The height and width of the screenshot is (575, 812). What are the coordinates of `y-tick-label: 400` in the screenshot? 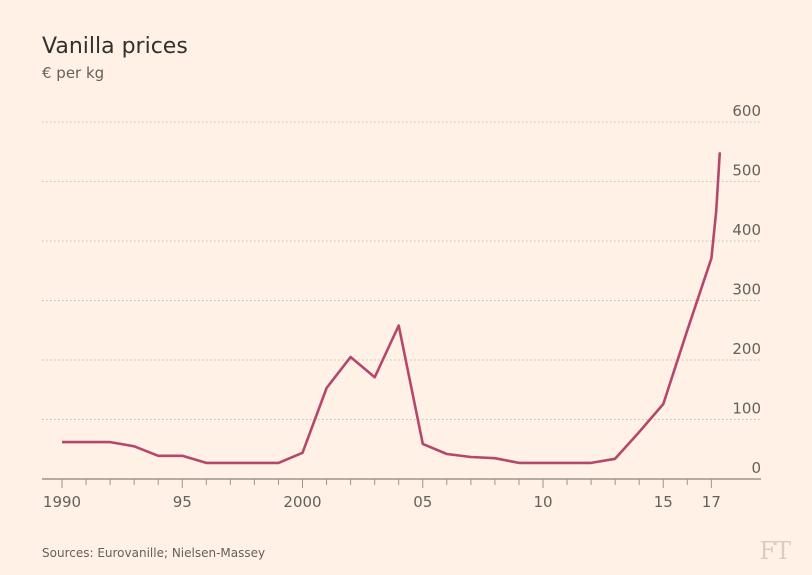 It's located at (746, 230).